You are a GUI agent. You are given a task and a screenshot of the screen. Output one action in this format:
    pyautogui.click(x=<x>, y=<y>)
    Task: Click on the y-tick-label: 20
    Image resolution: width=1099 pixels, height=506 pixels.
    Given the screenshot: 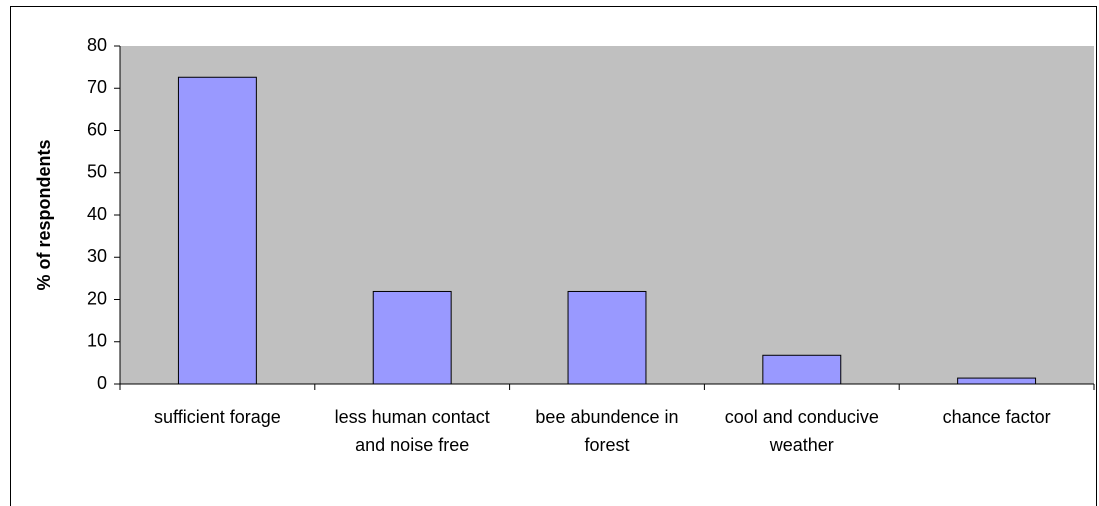 What is the action you would take?
    pyautogui.click(x=97, y=298)
    